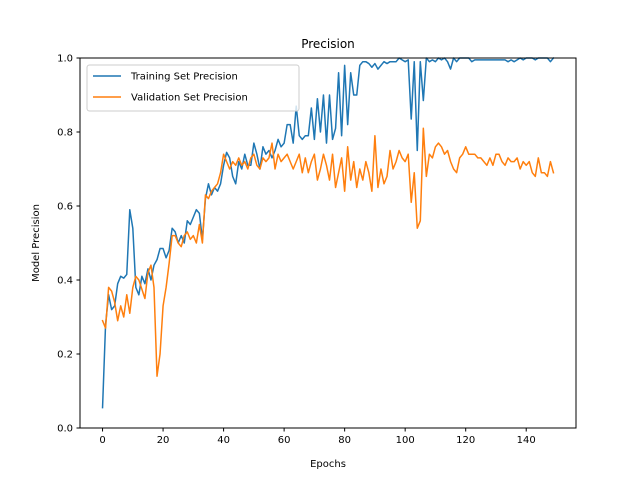 This screenshot has width=640, height=484. What do you see at coordinates (36, 243) in the screenshot?
I see `y-axis-label: Model Precision` at bounding box center [36, 243].